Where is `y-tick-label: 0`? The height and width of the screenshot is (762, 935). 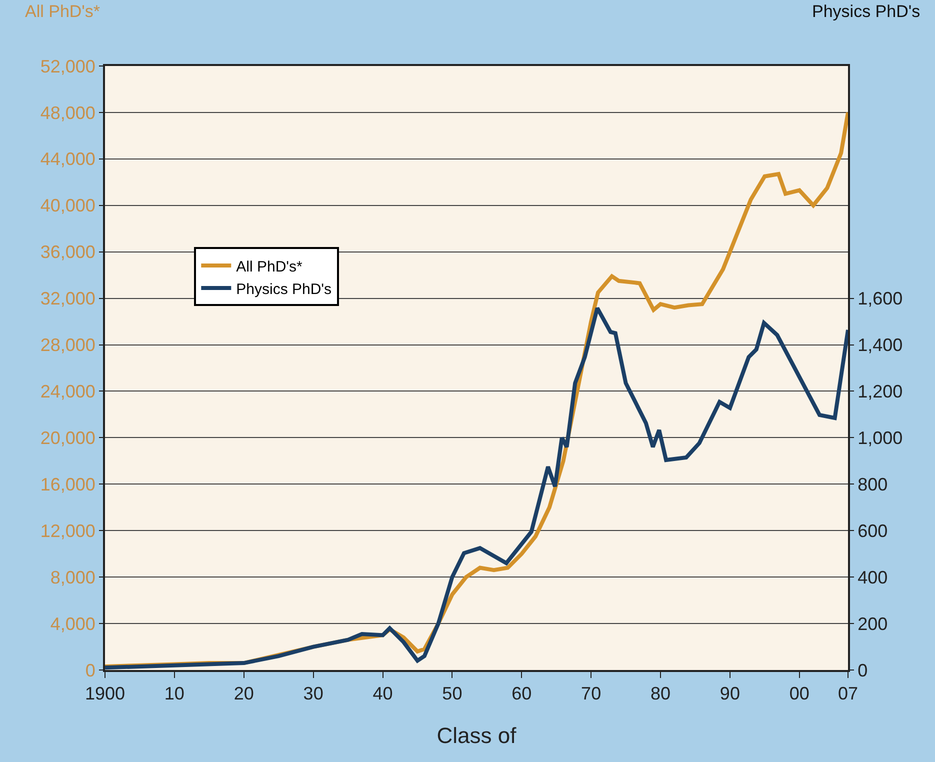
y-tick-label: 0 is located at coordinates (90, 670).